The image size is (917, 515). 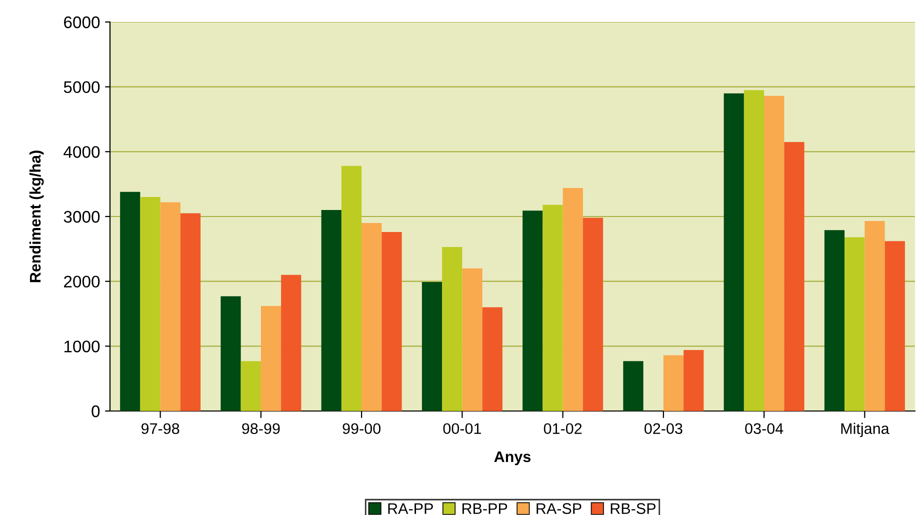 What do you see at coordinates (361, 428) in the screenshot?
I see `x-tick-label: 99-00` at bounding box center [361, 428].